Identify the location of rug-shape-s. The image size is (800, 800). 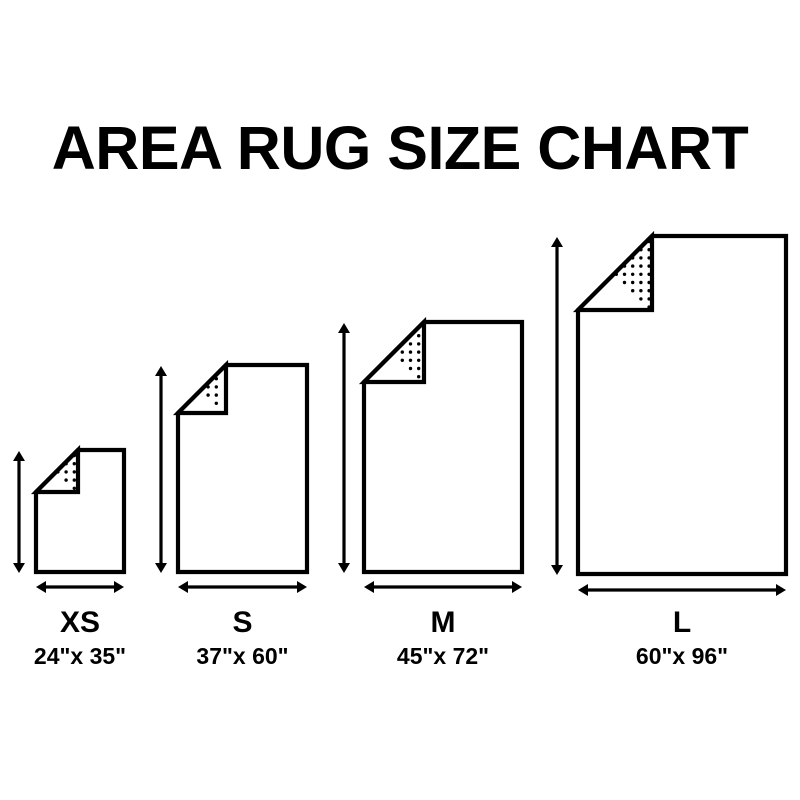
(232, 476).